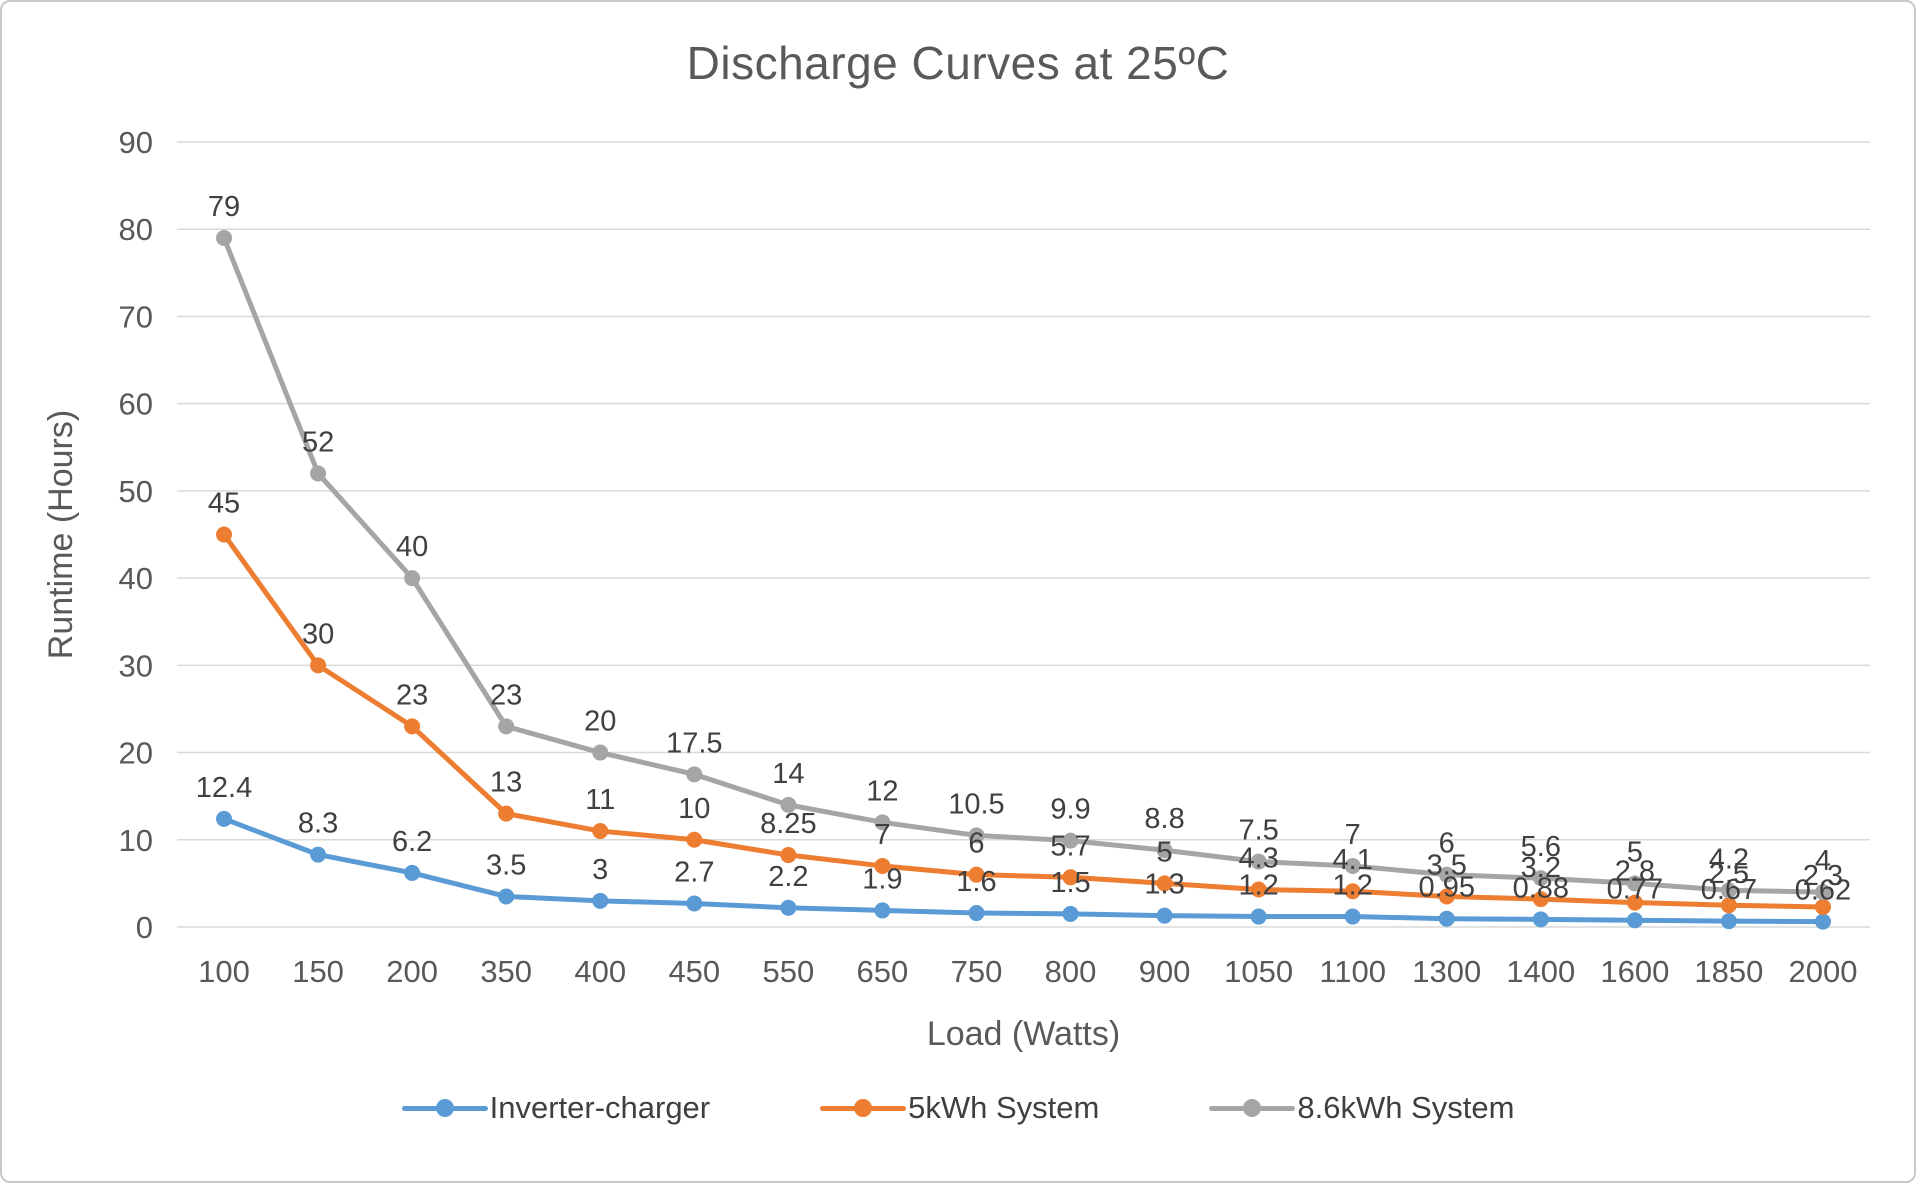 This screenshot has height=1187, width=1920. What do you see at coordinates (506, 783) in the screenshot?
I see `data-label-5kwh-system: 13` at bounding box center [506, 783].